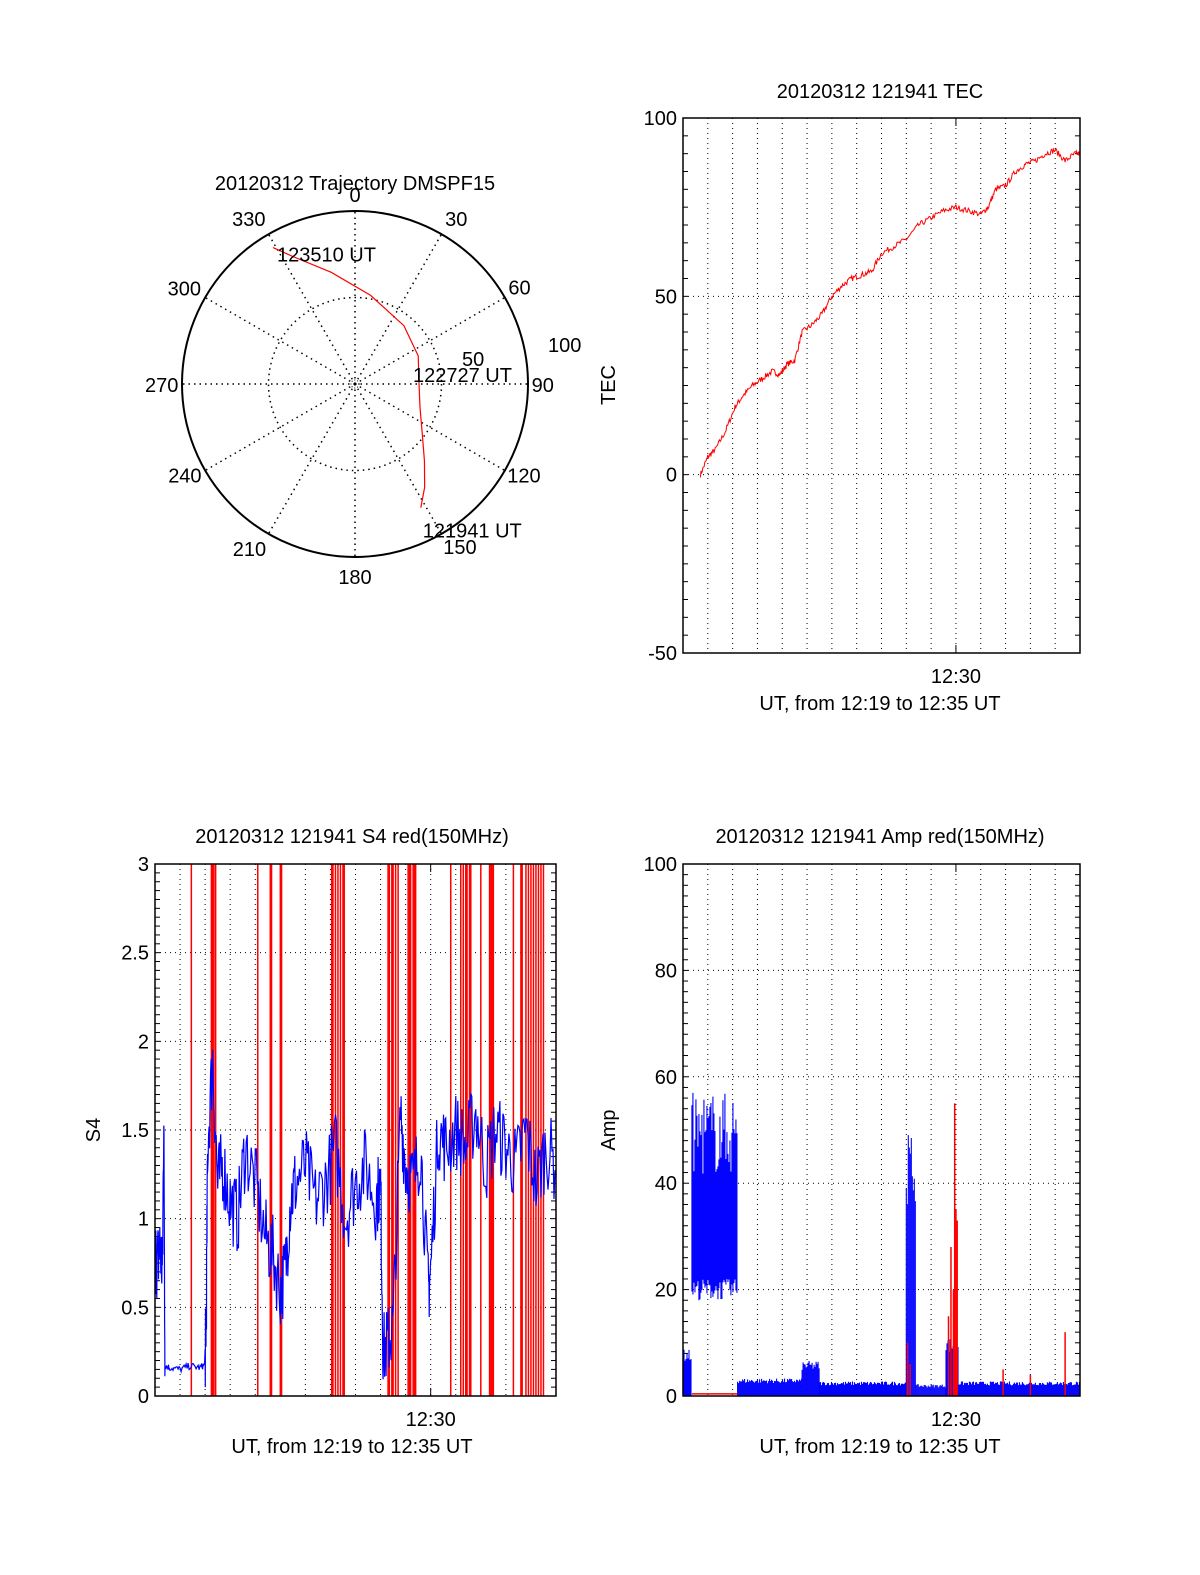 The height and width of the screenshot is (1575, 1200). Describe the element at coordinates (660, 865) in the screenshot. I see `amp-ytick-label: 100` at that location.